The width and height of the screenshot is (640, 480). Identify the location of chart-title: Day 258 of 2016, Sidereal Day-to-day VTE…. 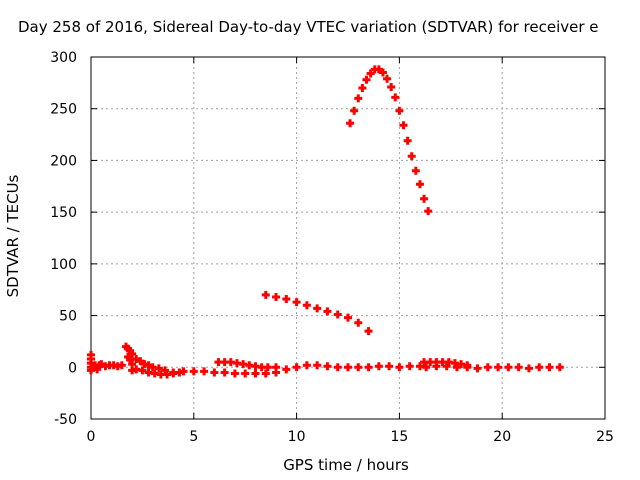
(308, 27).